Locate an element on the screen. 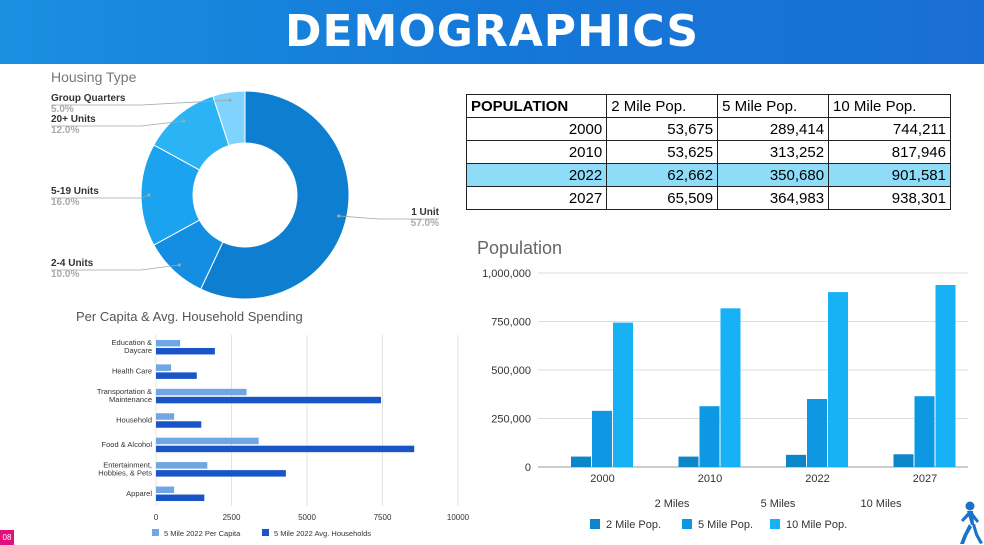 The height and width of the screenshot is (545, 984). table-cell: 62,662 is located at coordinates (662, 175).